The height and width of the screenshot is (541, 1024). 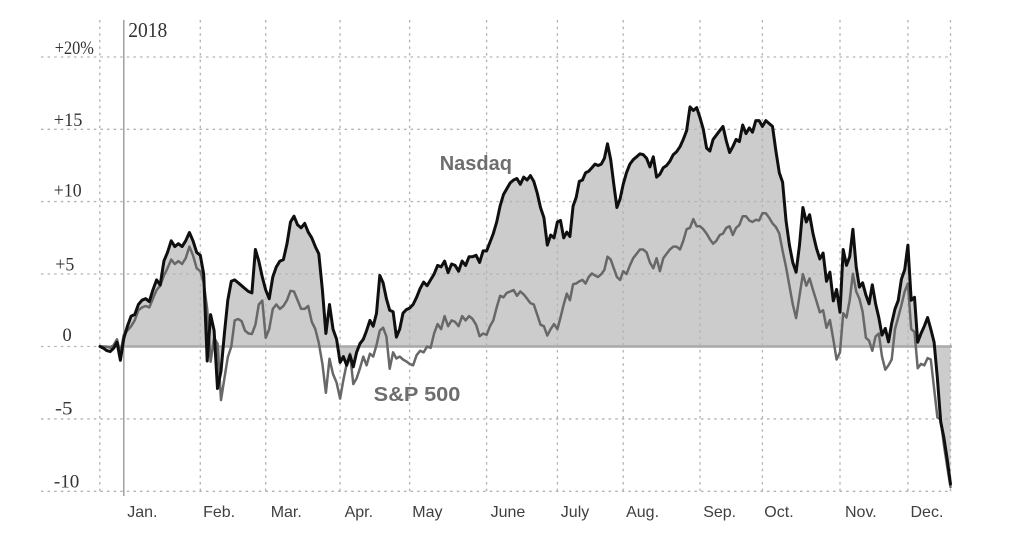 What do you see at coordinates (74, 49) in the screenshot?
I see `svg-text: +20%` at bounding box center [74, 49].